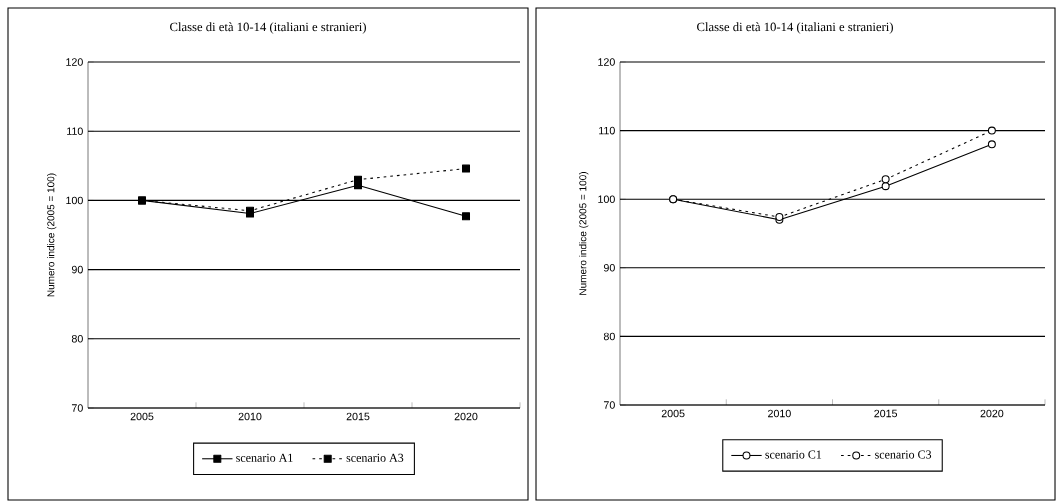  Describe the element at coordinates (903, 454) in the screenshot. I see `legend-label: scenario C3` at that location.